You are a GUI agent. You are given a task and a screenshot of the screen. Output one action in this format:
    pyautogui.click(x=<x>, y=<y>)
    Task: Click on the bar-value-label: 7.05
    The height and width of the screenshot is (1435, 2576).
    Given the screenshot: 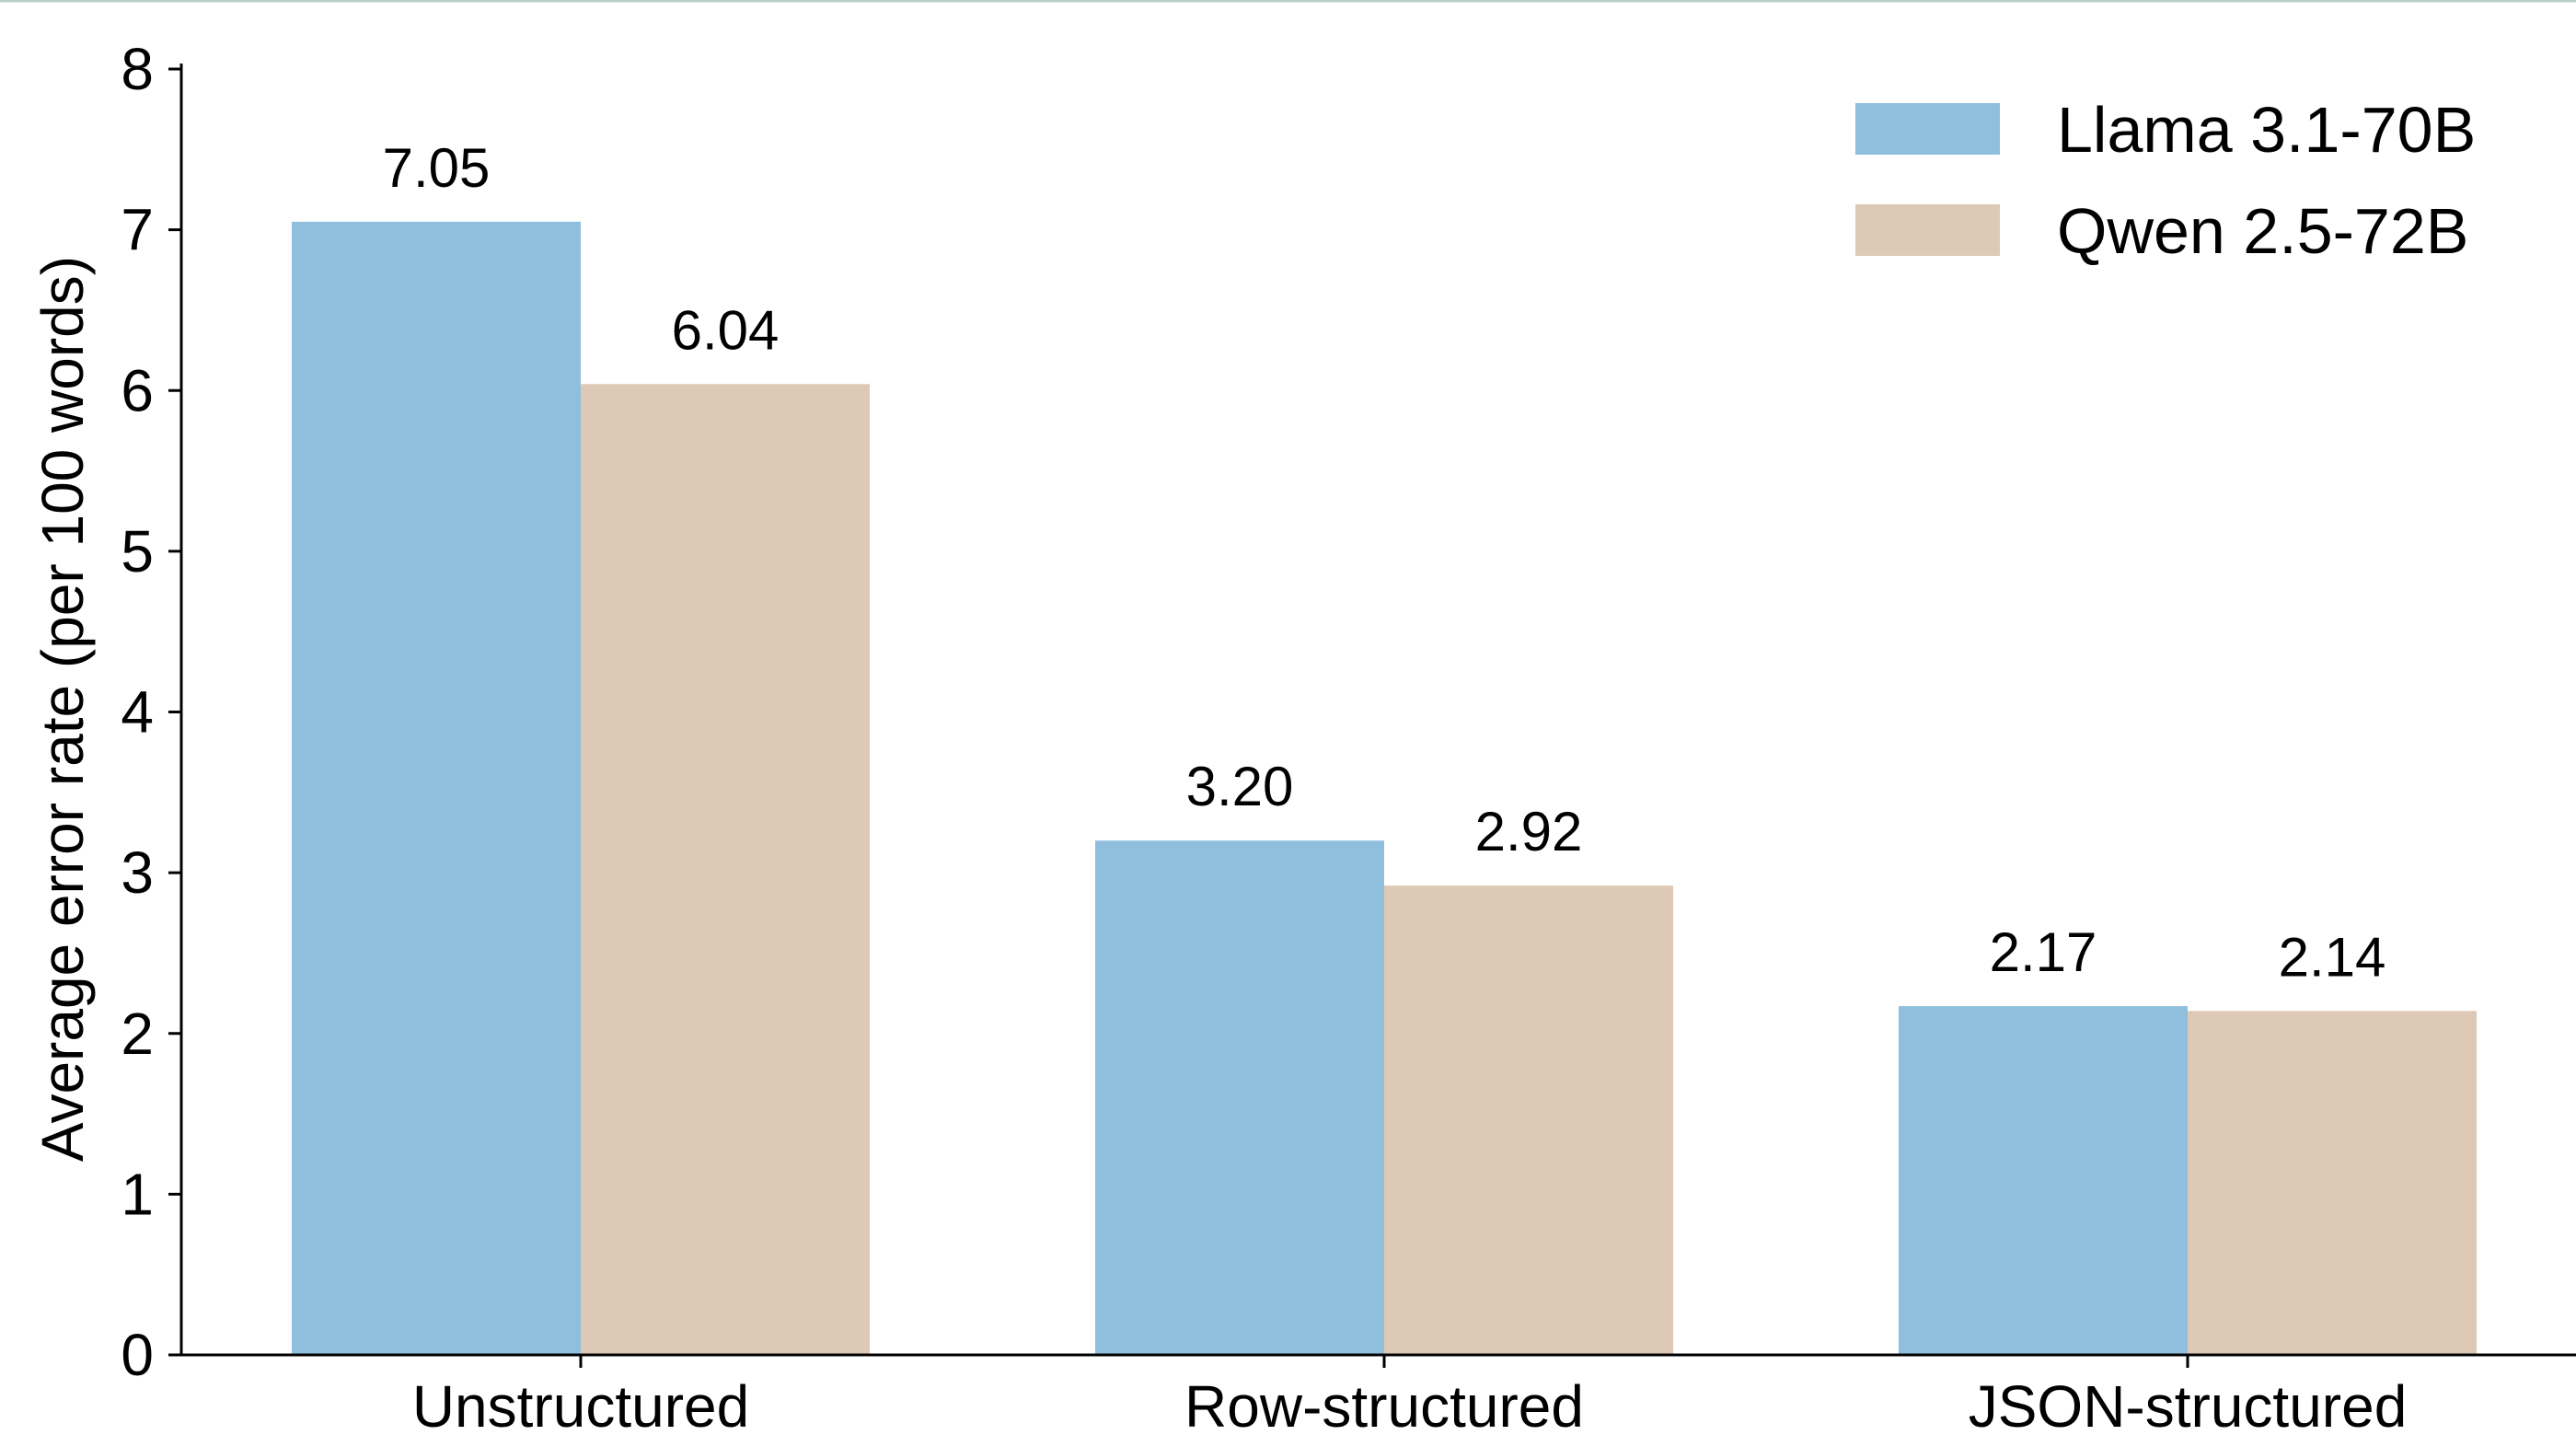 What is the action you would take?
    pyautogui.click(x=437, y=168)
    